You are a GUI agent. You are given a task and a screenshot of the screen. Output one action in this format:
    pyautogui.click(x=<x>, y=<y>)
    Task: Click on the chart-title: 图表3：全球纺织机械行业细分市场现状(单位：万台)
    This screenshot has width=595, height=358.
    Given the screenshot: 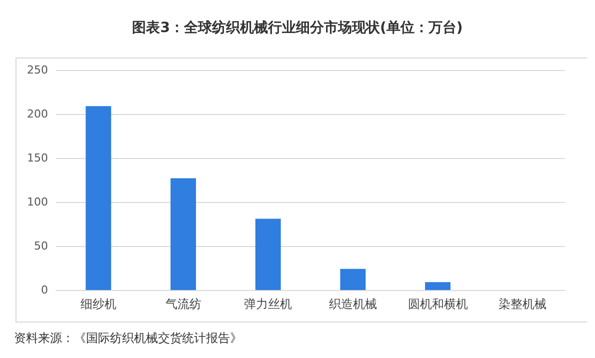 What is the action you would take?
    pyautogui.click(x=297, y=27)
    